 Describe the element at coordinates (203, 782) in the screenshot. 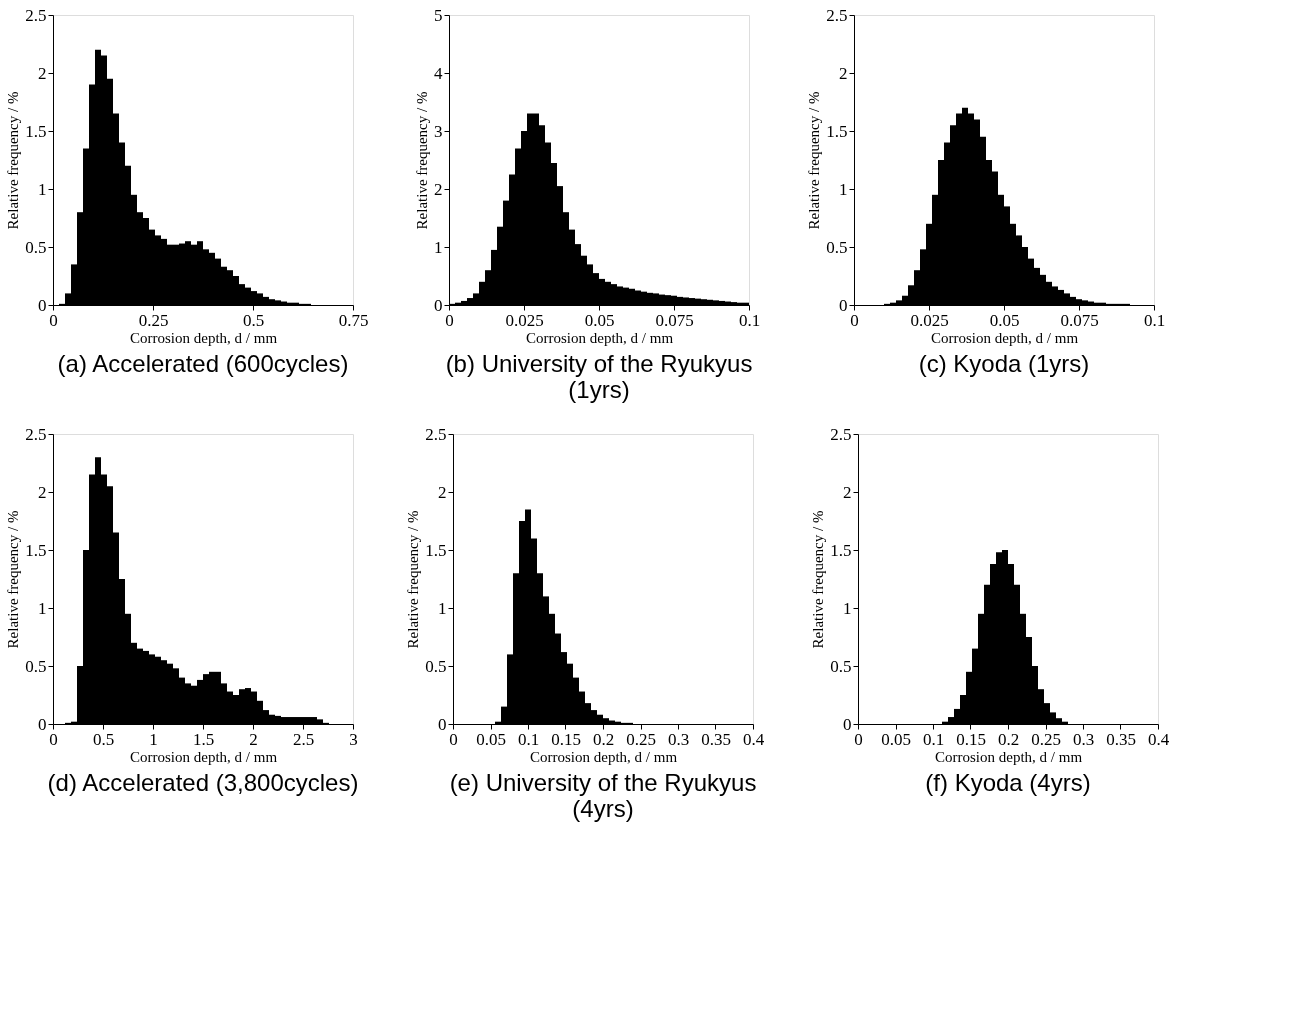

I see `text: (d) Accelerated (3,800cycles)` at that location.